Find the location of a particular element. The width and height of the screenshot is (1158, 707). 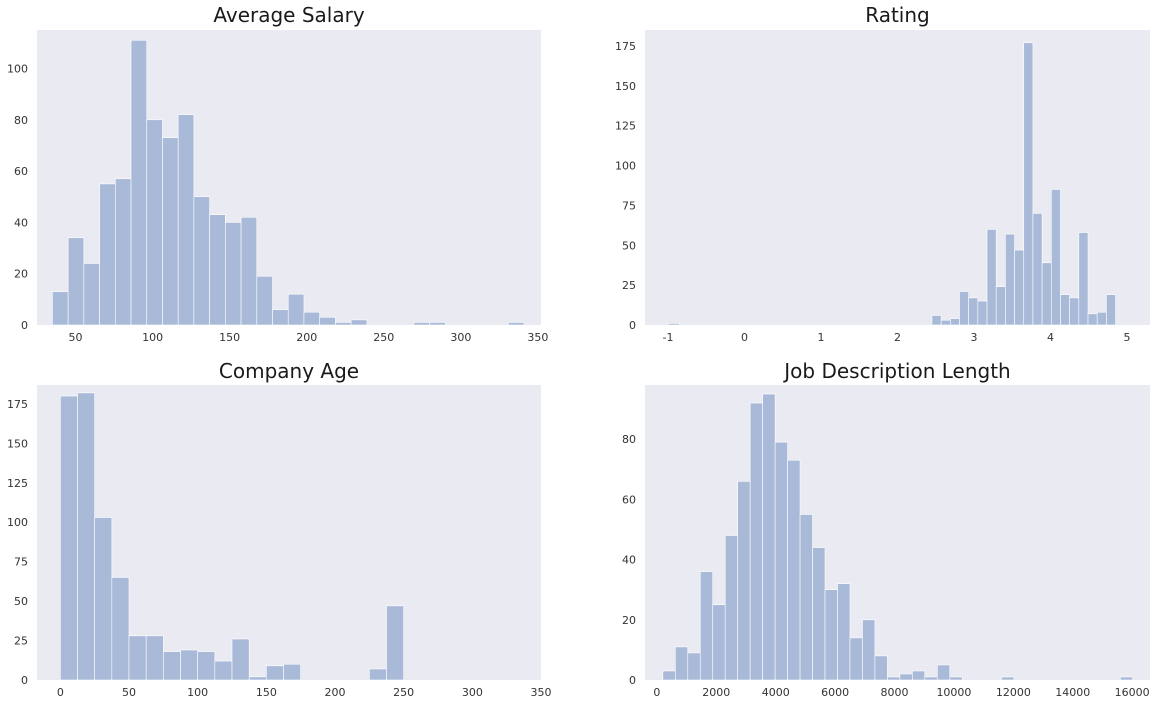

y-tick-label: 25 is located at coordinates (21, 641).